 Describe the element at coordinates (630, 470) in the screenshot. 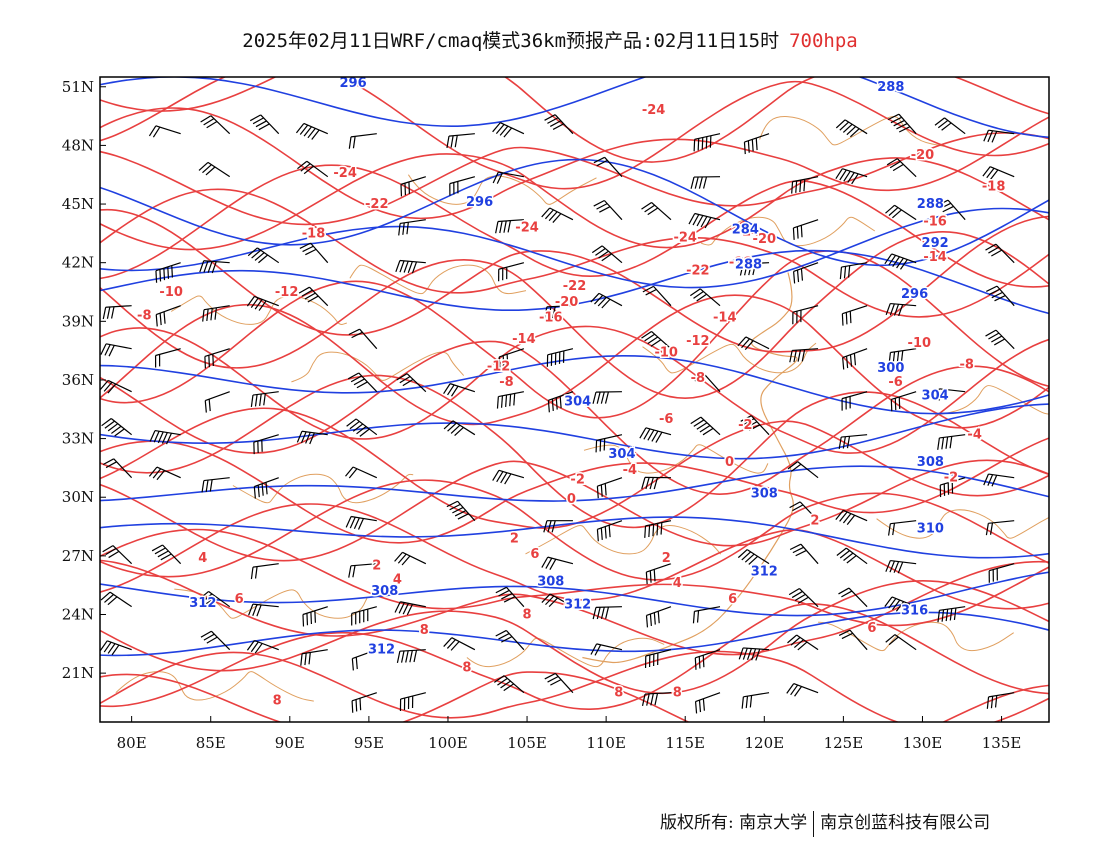

I see `temperature-label: -4` at that location.